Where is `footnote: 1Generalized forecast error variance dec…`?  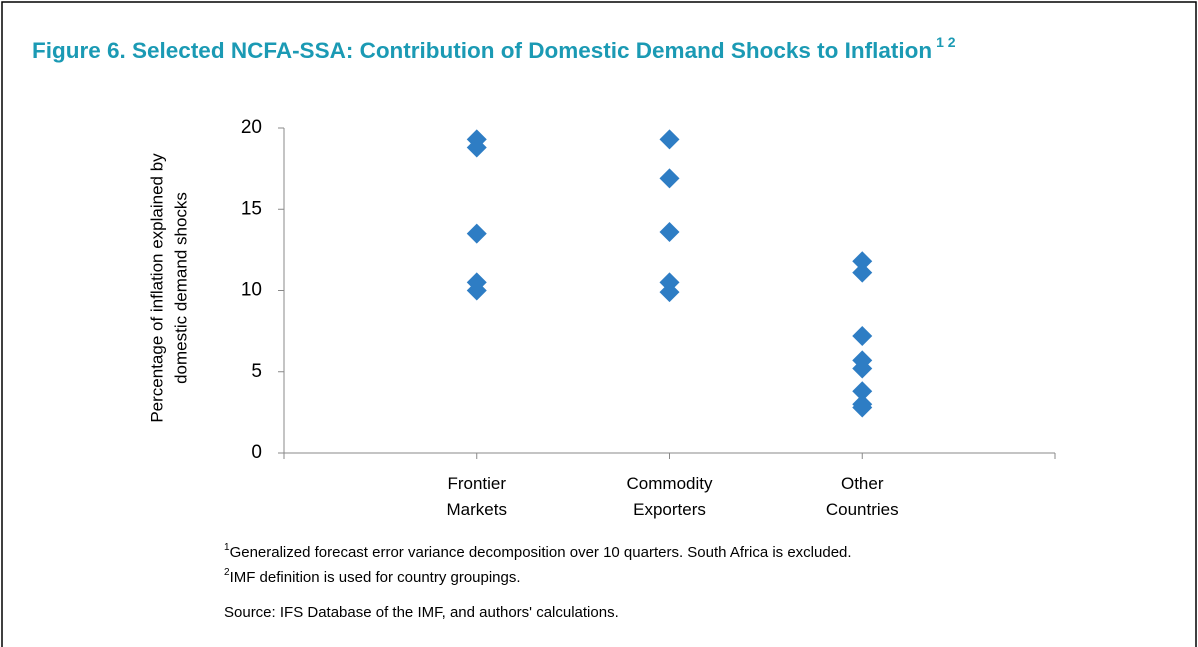 footnote: 1Generalized forecast error variance dec… is located at coordinates (538, 551).